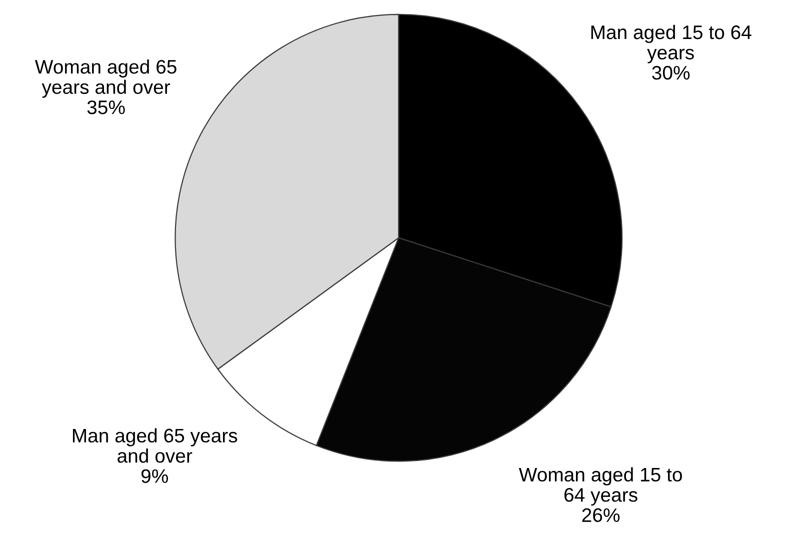  What do you see at coordinates (154, 476) in the screenshot?
I see `data-label: 9%` at bounding box center [154, 476].